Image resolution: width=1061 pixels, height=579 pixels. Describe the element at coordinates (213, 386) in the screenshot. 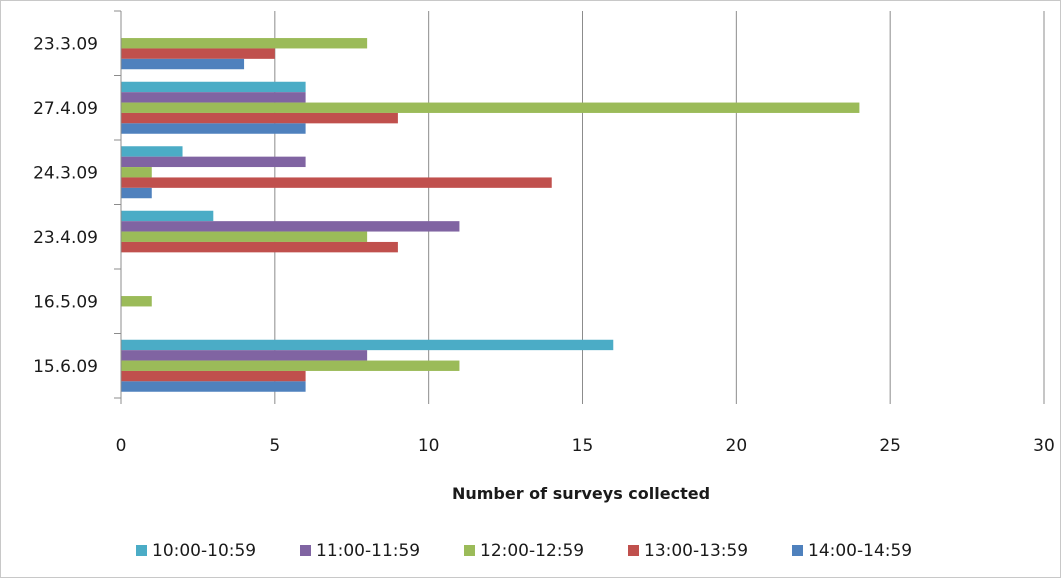

I see `bar-15.6.09-14:00-14:59` at that location.